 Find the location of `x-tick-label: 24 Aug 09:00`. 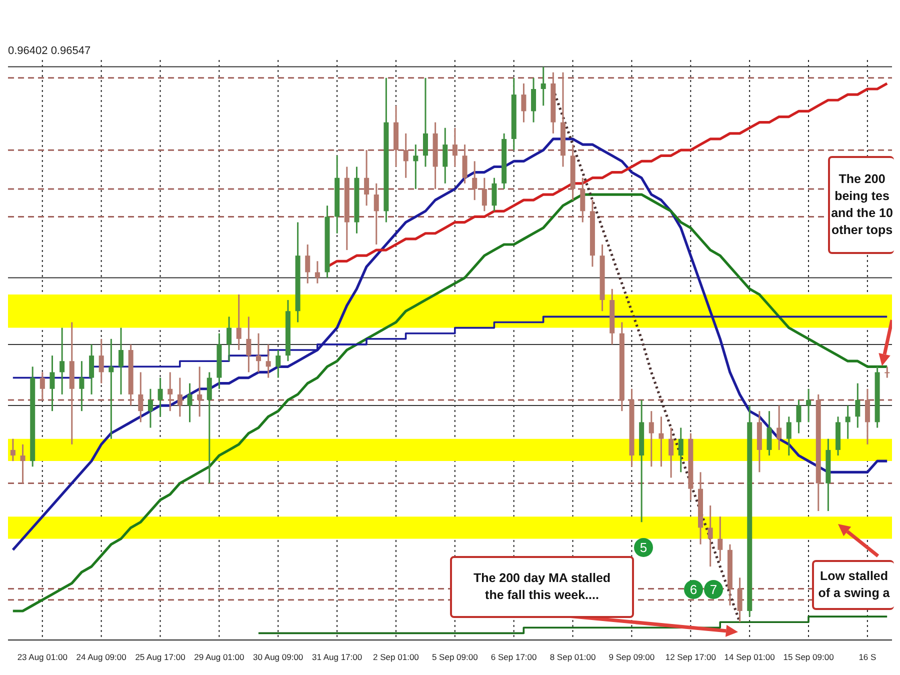

x-tick-label: 24 Aug 09:00 is located at coordinates (101, 657).